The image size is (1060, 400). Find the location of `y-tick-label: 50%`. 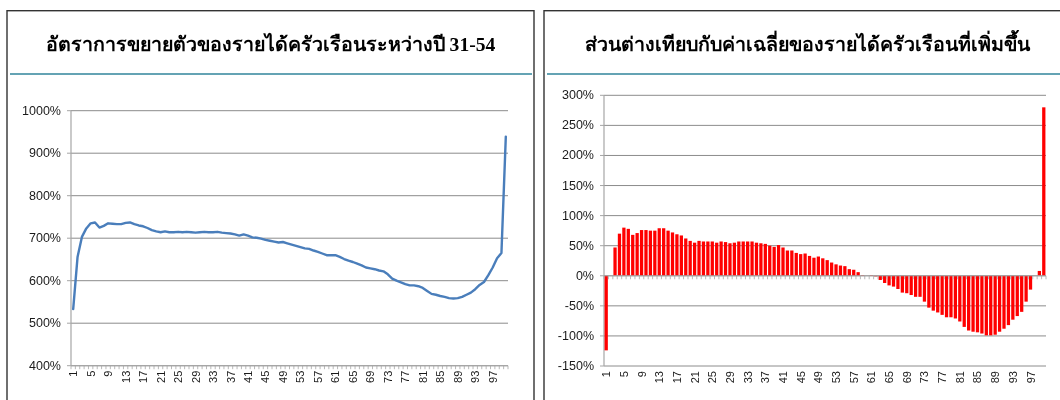

y-tick-label: 50% is located at coordinates (581, 245).